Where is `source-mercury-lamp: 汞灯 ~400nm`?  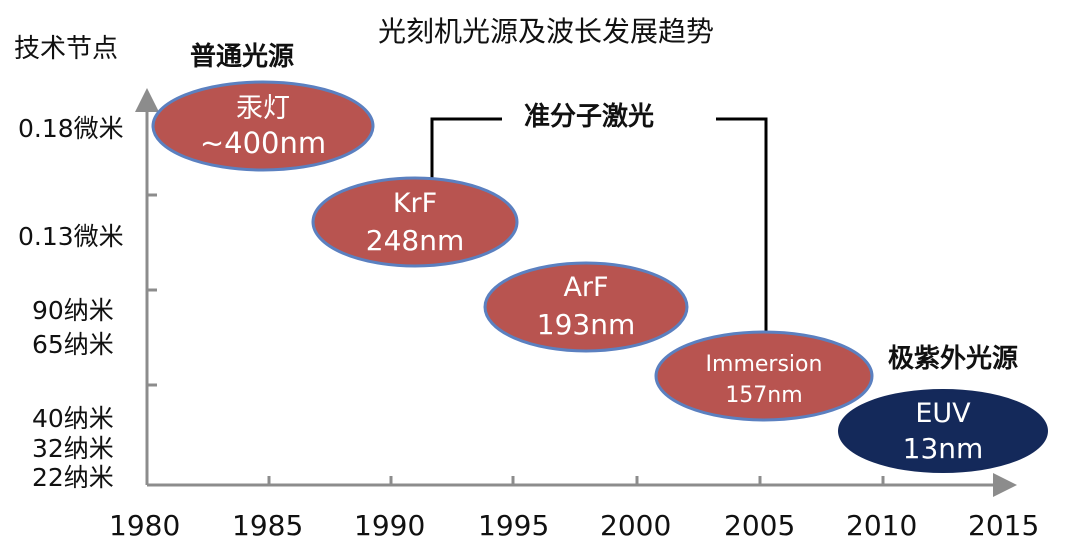
source-mercury-lamp: 汞灯 ~400nm is located at coordinates (263, 126).